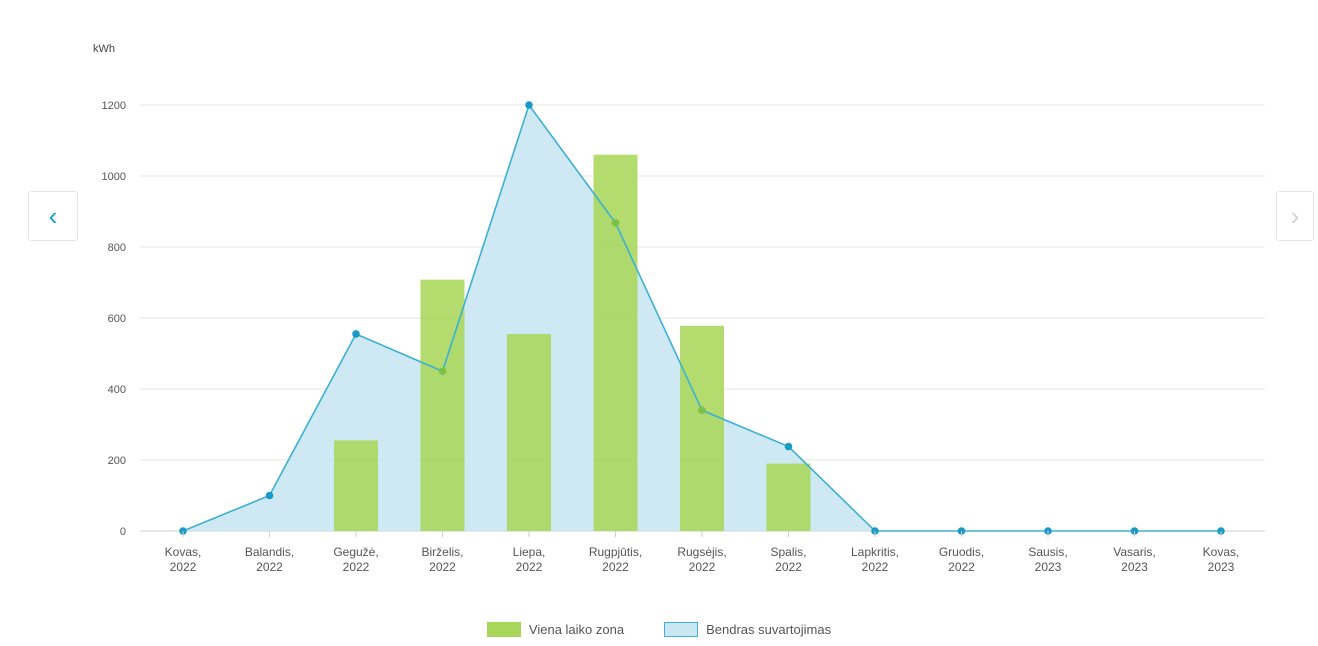  I want to click on next-period-button: ›, so click(1295, 216).